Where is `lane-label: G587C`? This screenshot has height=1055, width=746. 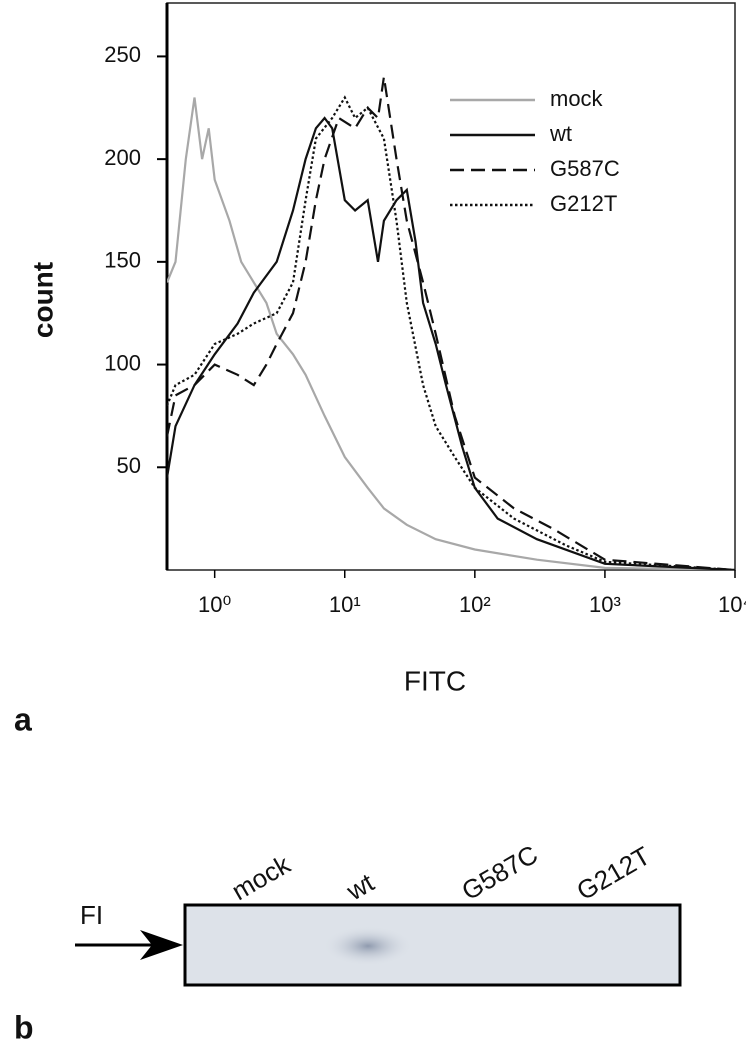
lane-label: G587C is located at coordinates (499, 872).